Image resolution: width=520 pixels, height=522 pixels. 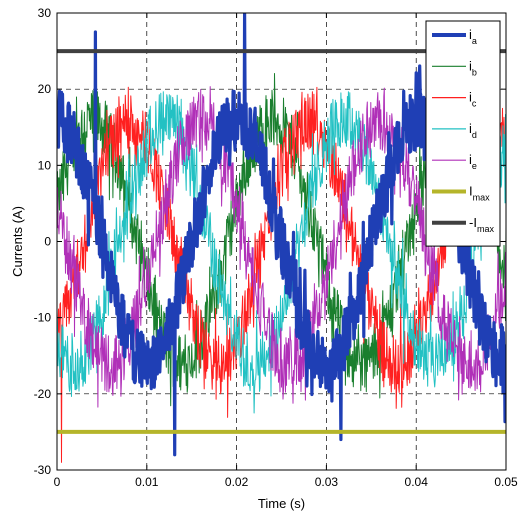 I want to click on x-tick-label: 0.01, so click(x=147, y=482).